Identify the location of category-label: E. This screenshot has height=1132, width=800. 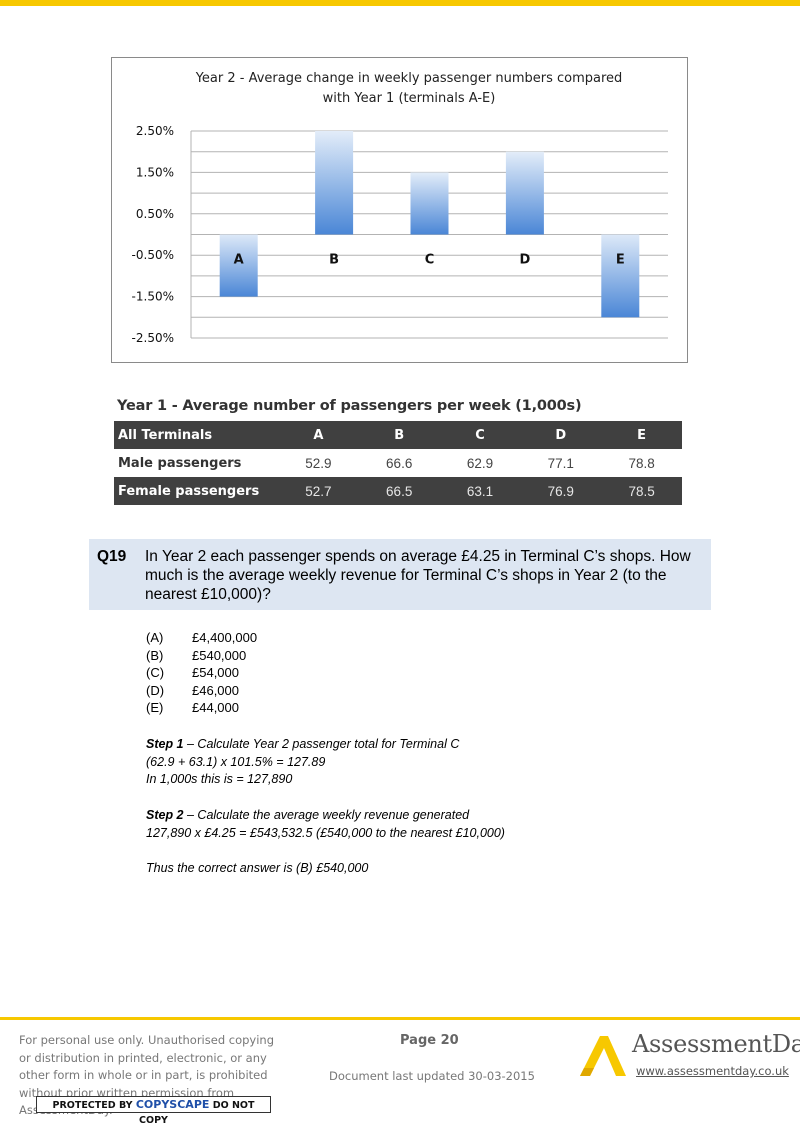
(620, 260).